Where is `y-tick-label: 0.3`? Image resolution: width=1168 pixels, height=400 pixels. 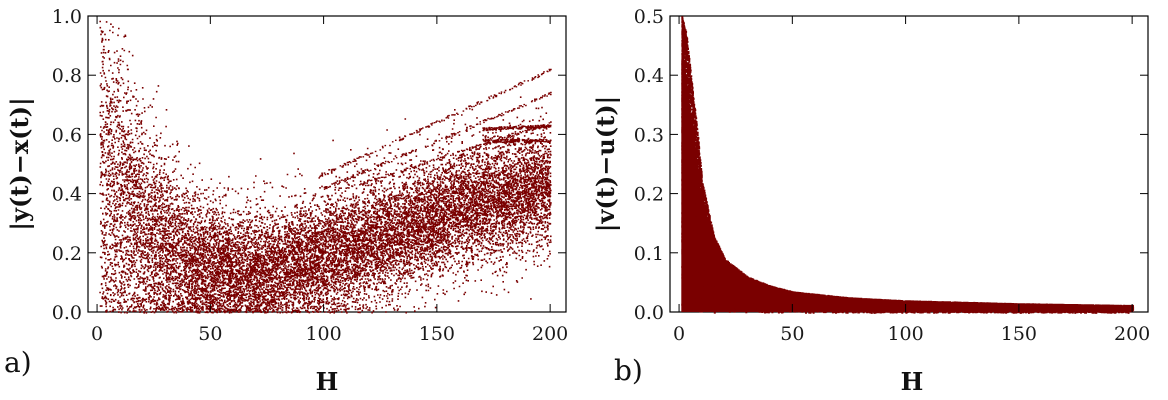 y-tick-label: 0.3 is located at coordinates (649, 135).